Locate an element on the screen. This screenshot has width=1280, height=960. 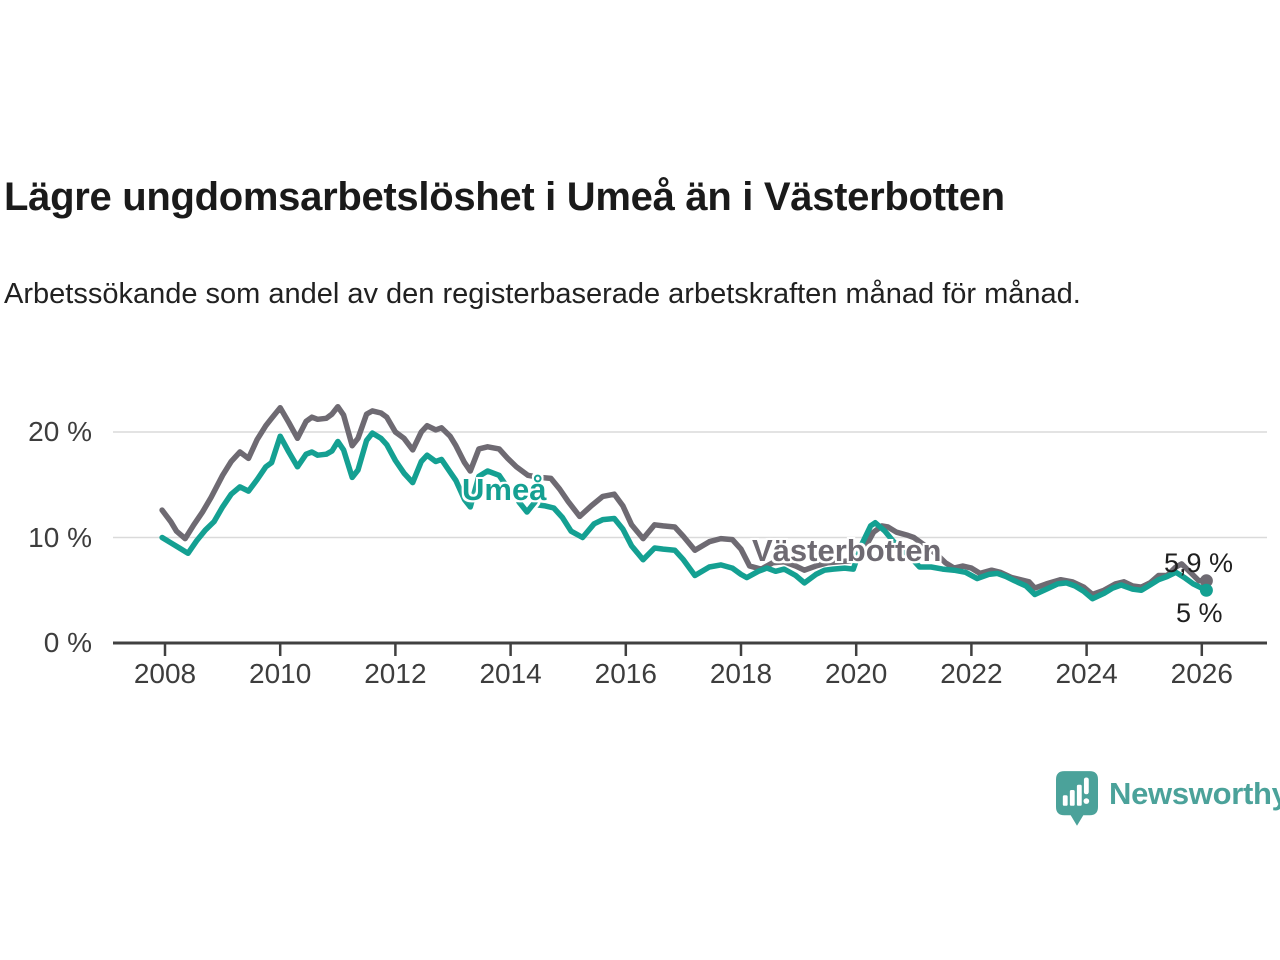
x-tick-label: 2016 is located at coordinates (625, 673).